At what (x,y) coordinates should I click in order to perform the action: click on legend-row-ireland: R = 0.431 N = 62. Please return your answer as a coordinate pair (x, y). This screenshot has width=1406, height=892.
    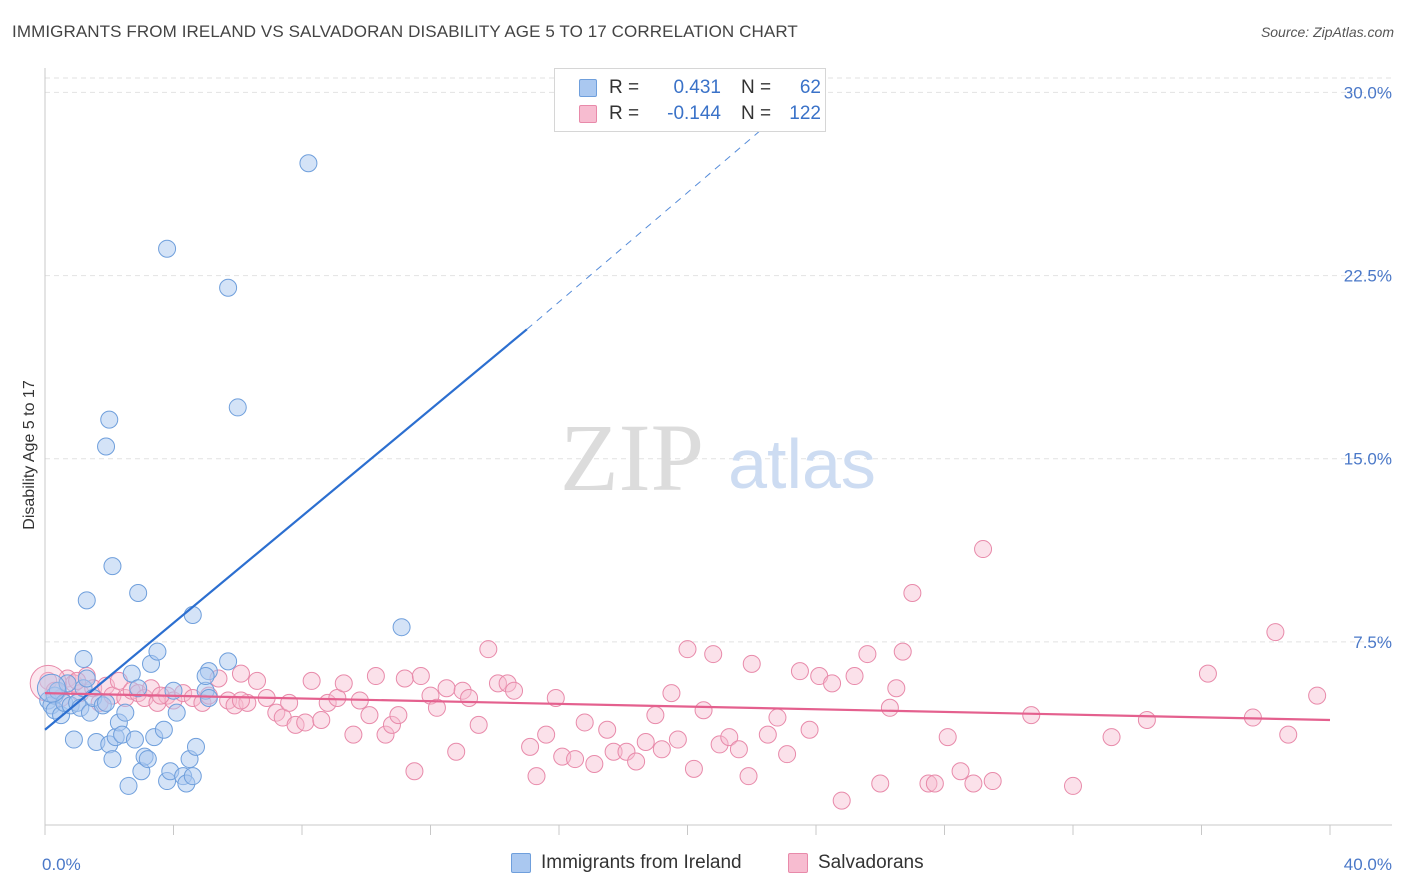
    Looking at the image, I should click on (700, 88).